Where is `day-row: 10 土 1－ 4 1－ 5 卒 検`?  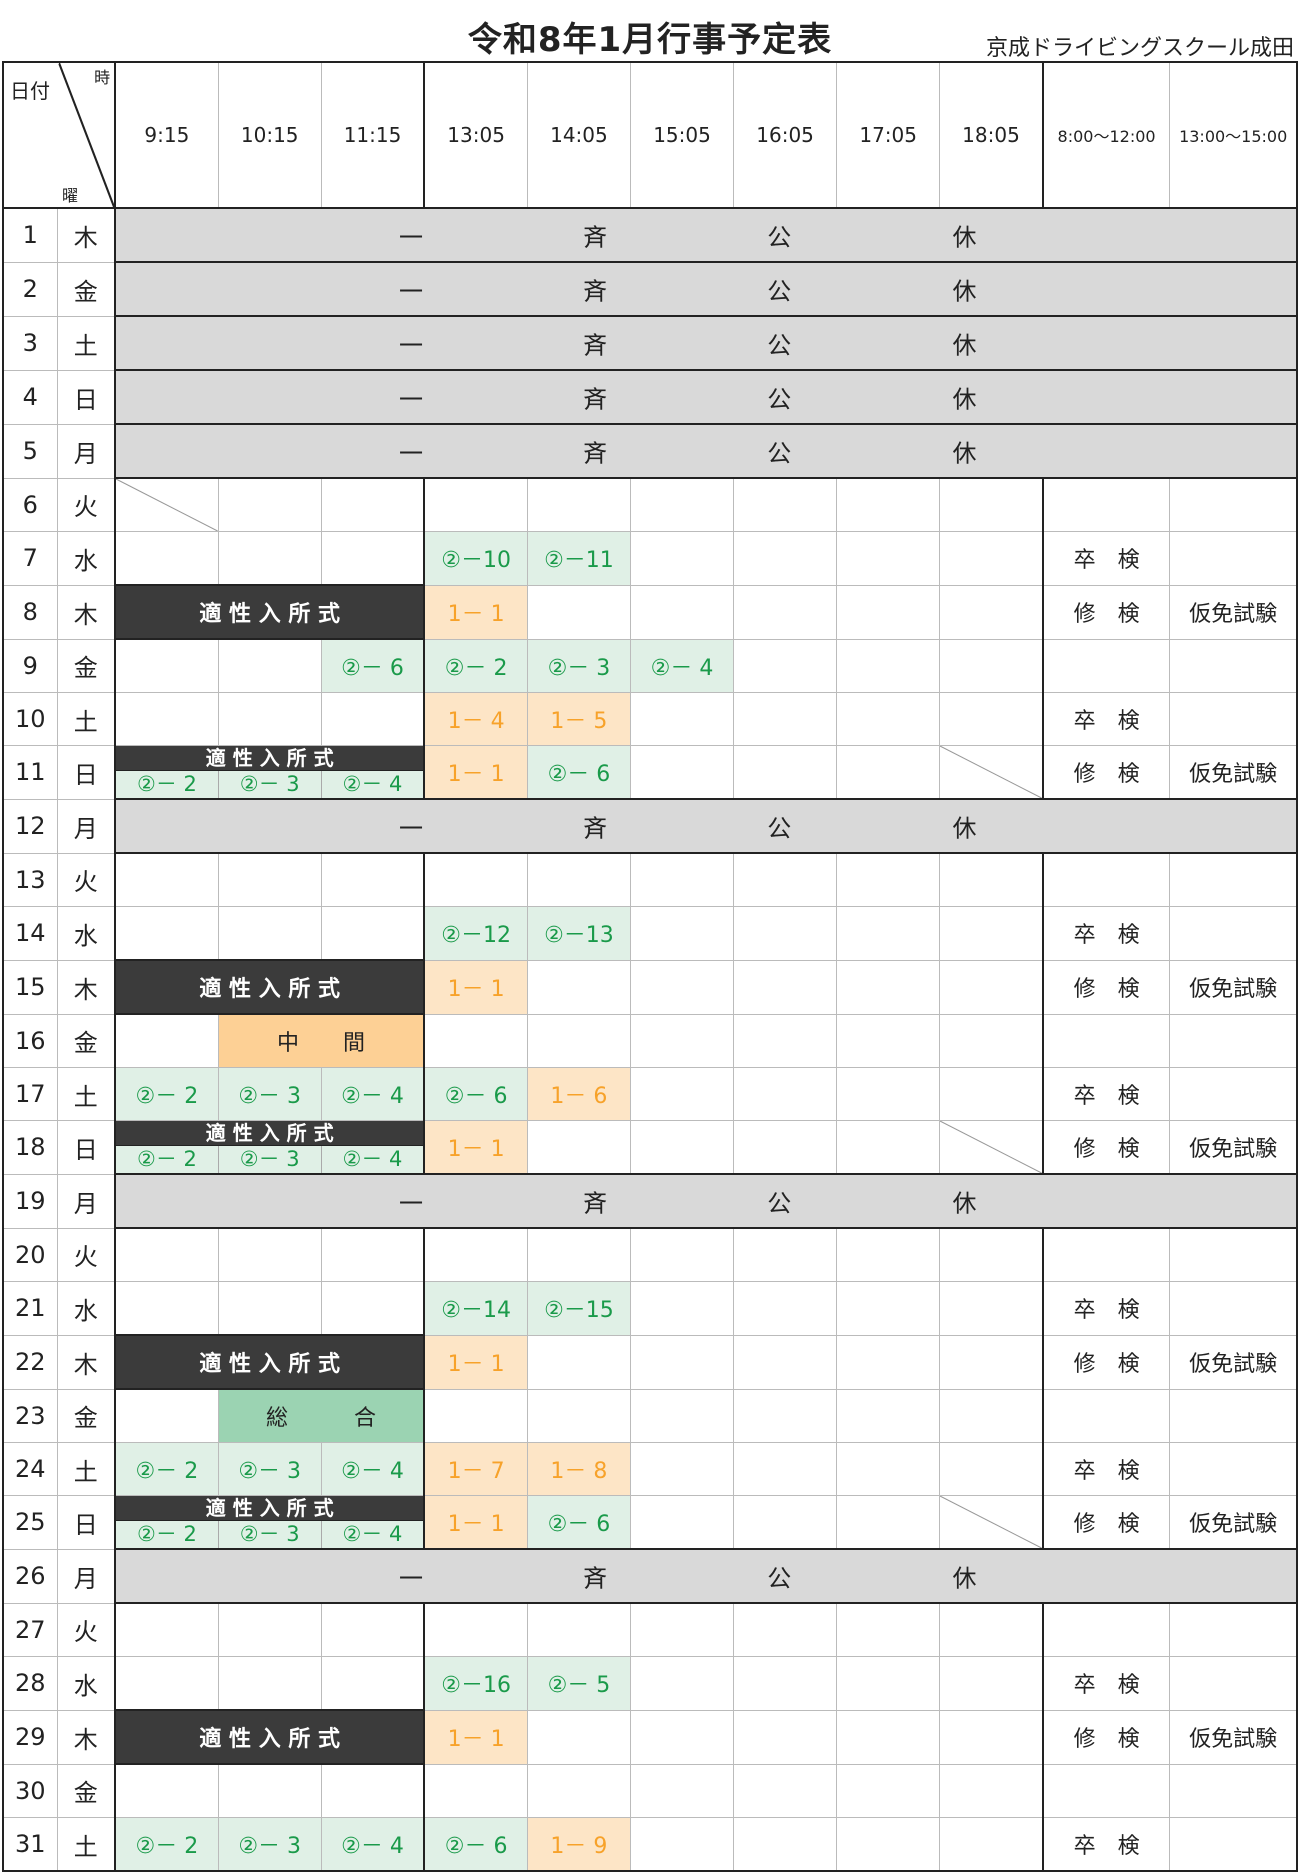 day-row: 10 土 1－ 4 1－ 5 卒 検 is located at coordinates (650, 719).